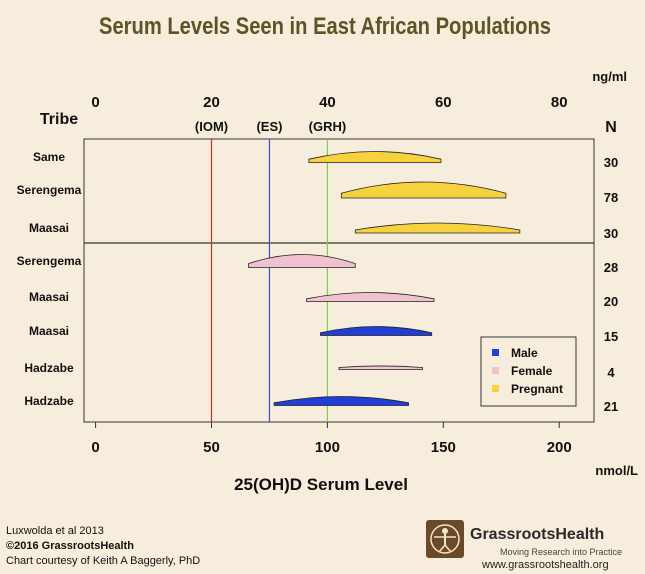  I want to click on tribe-header: Tribe, so click(59, 119).